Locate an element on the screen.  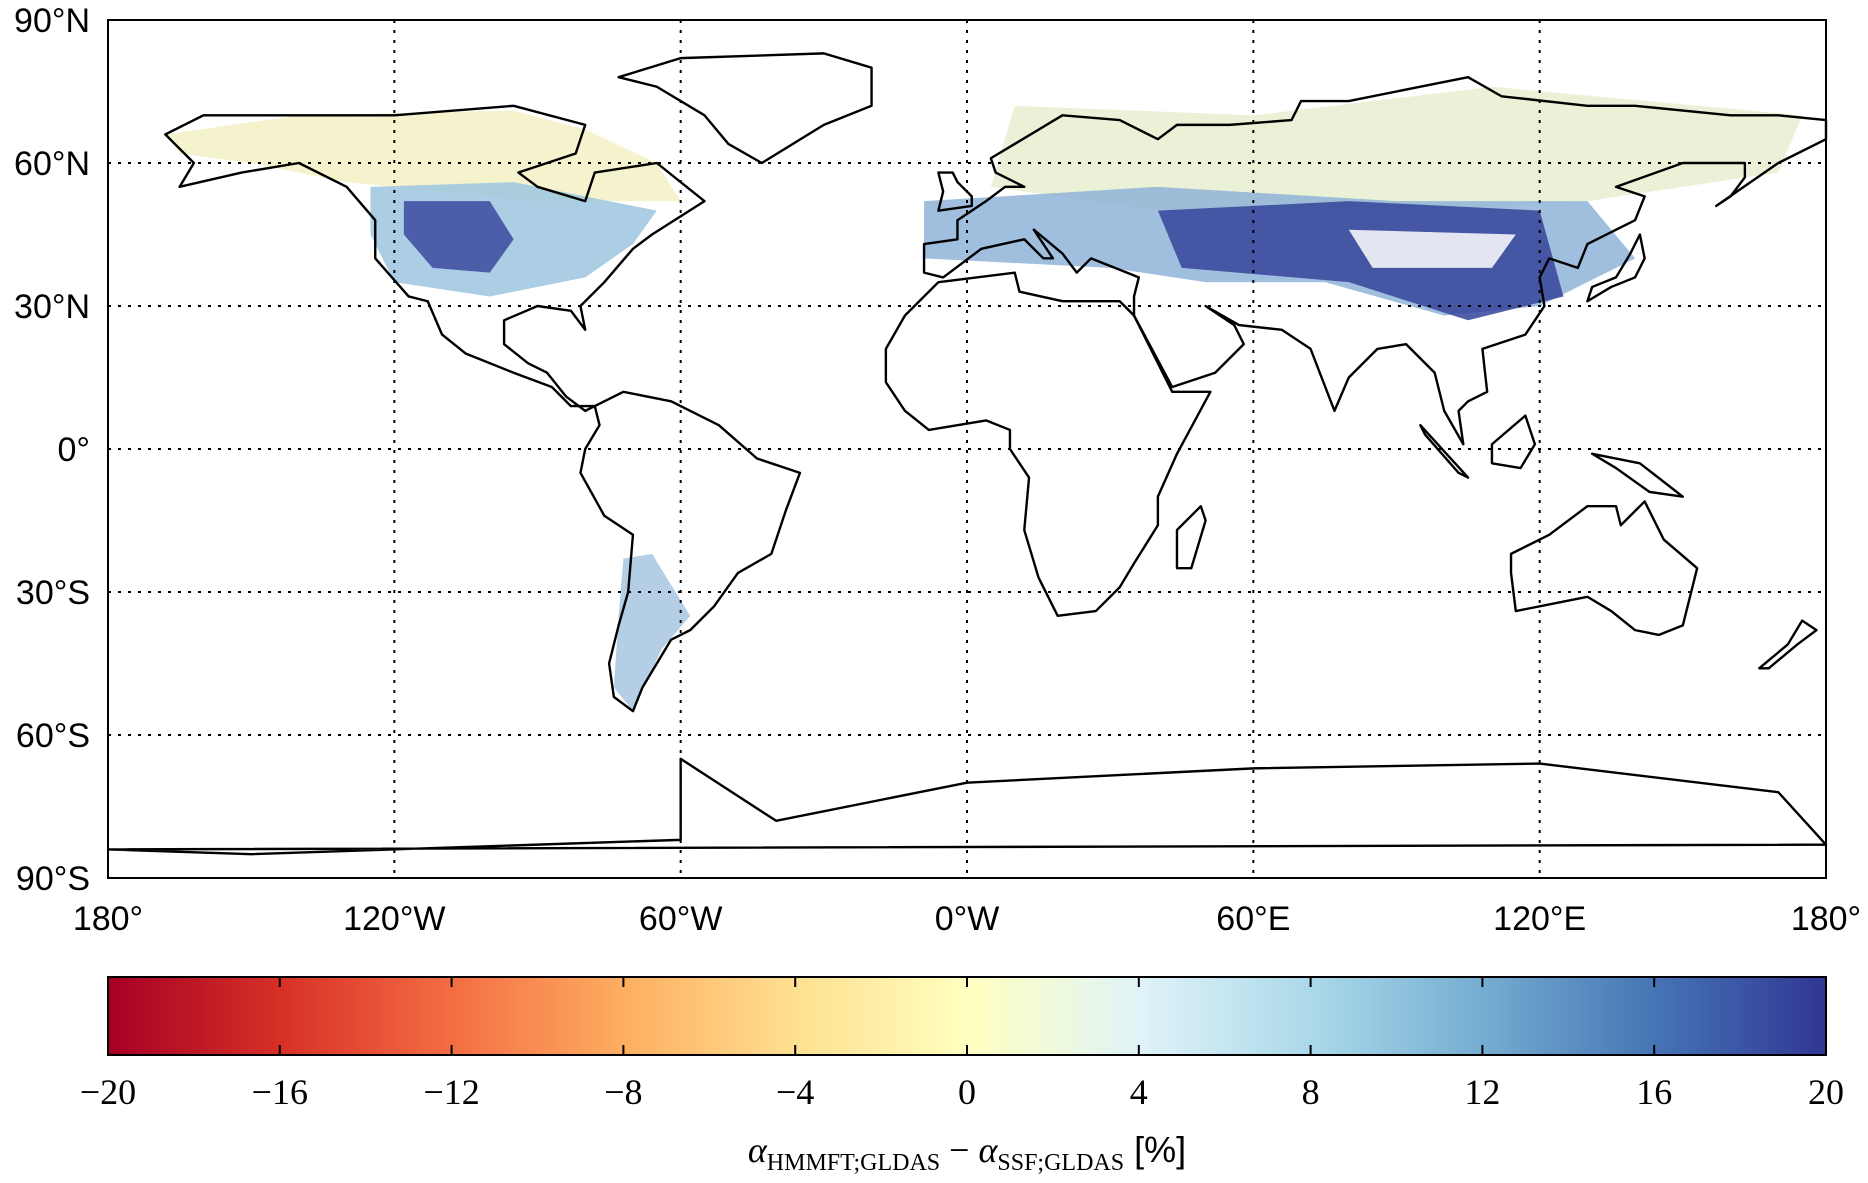
colorbar-tick-label: −12 is located at coordinates (451, 1092).